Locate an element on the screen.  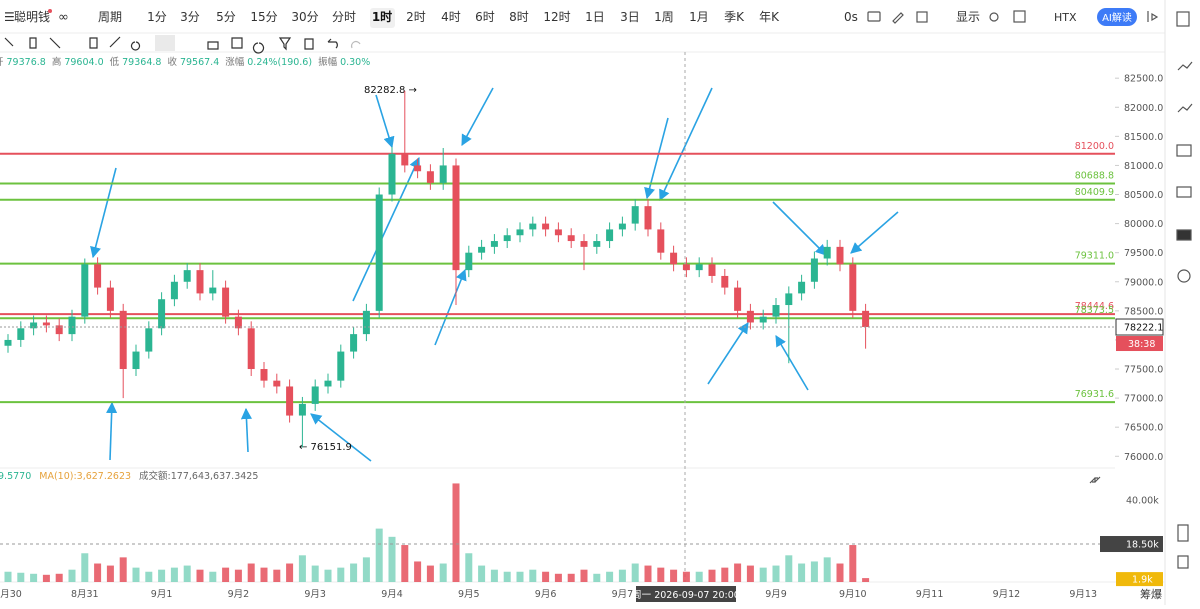
countdown: 38:38 is located at coordinates (1141, 344).